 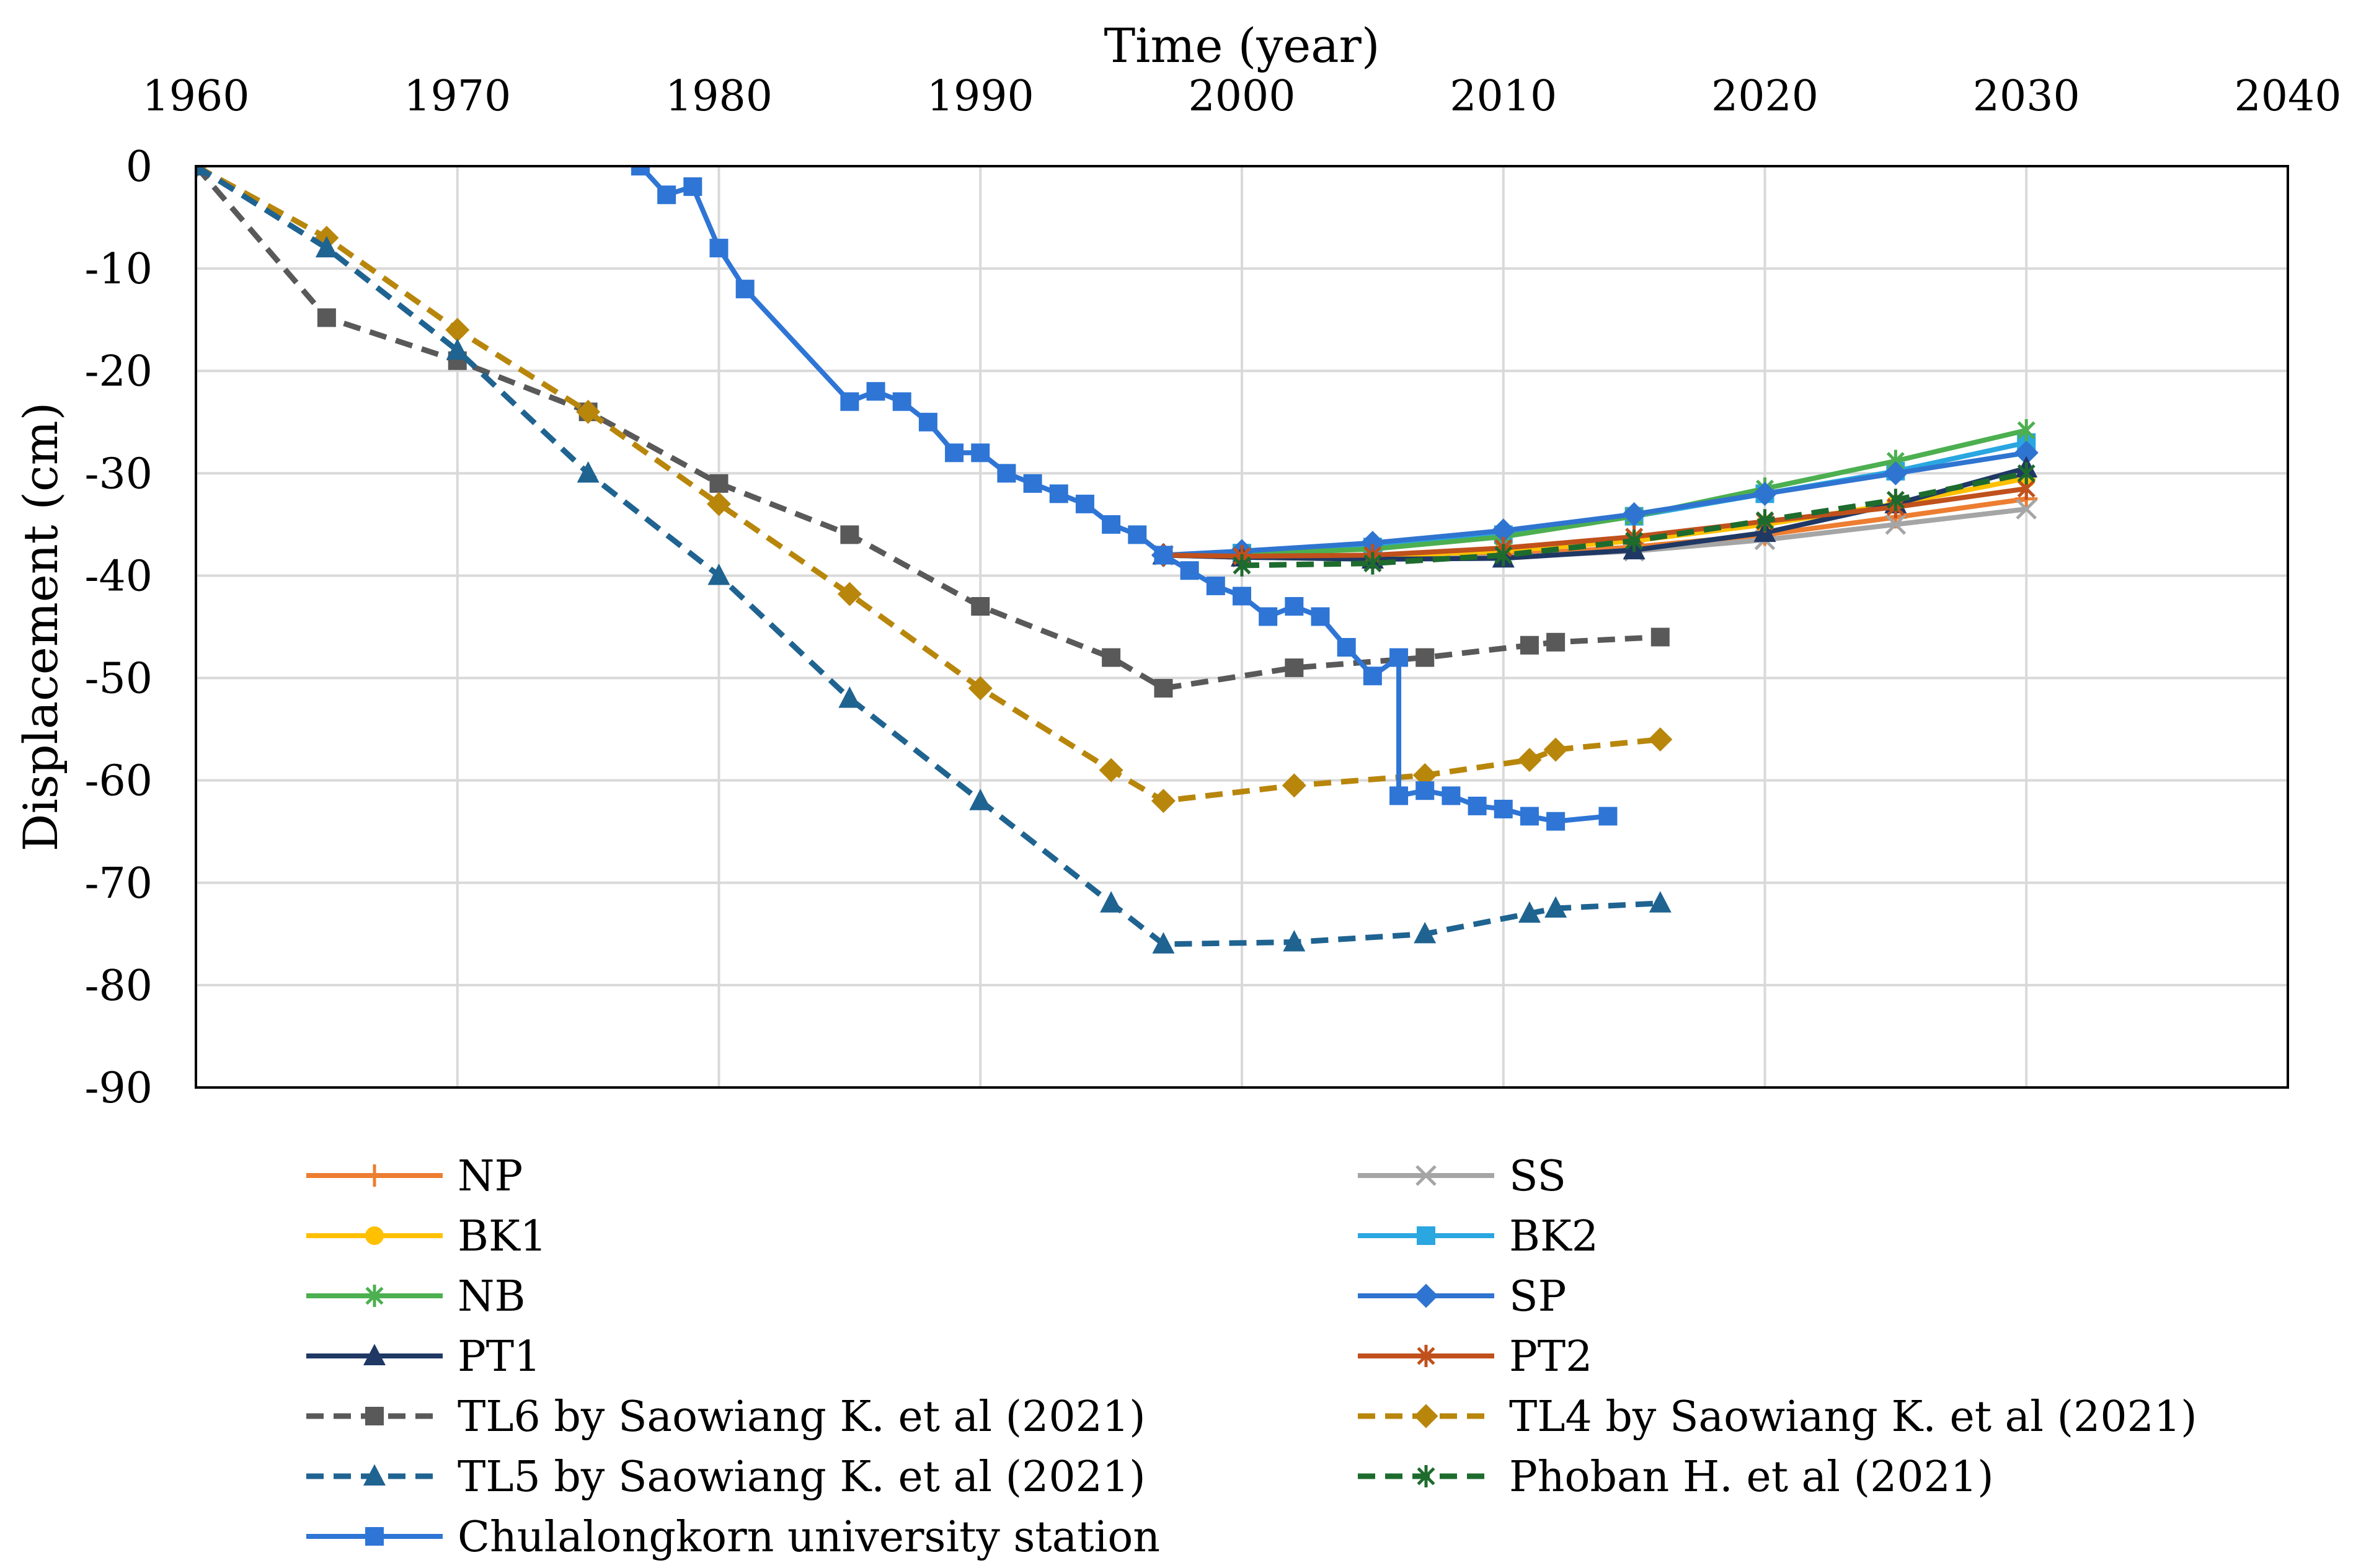 I want to click on legend-bk2: BK2, so click(x=1478, y=1236).